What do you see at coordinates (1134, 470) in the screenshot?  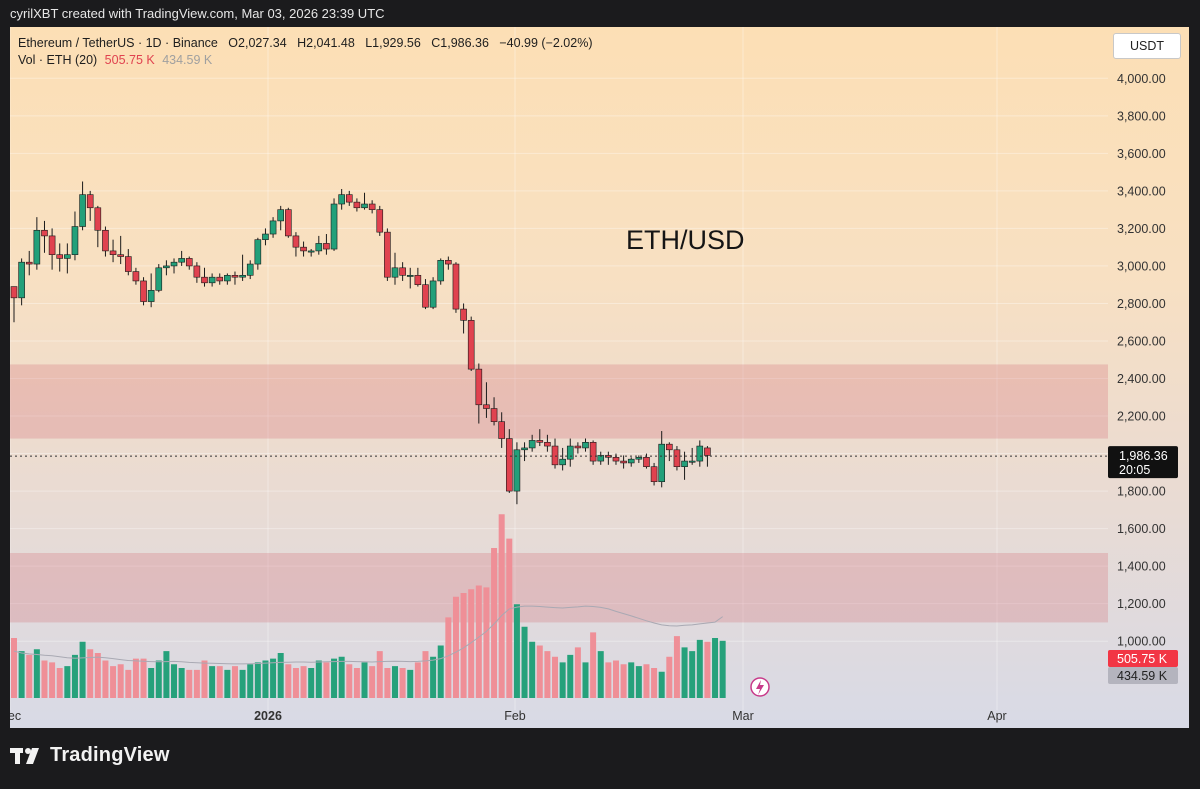 I see `countdown-value: 20:05` at bounding box center [1134, 470].